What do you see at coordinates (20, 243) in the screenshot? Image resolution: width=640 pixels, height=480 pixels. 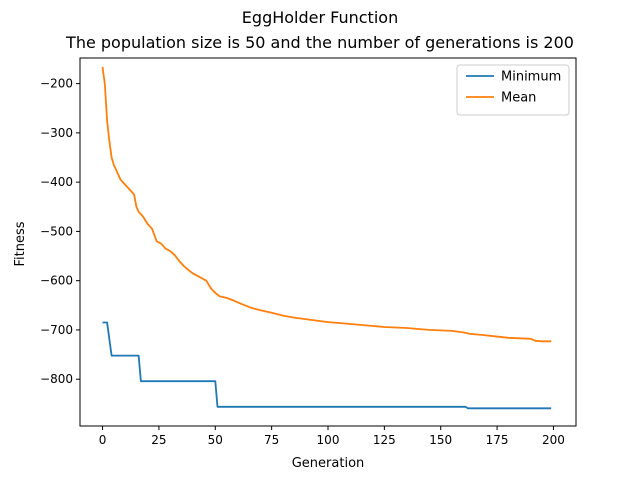 I see `y-axis-label: Fitness` at bounding box center [20, 243].